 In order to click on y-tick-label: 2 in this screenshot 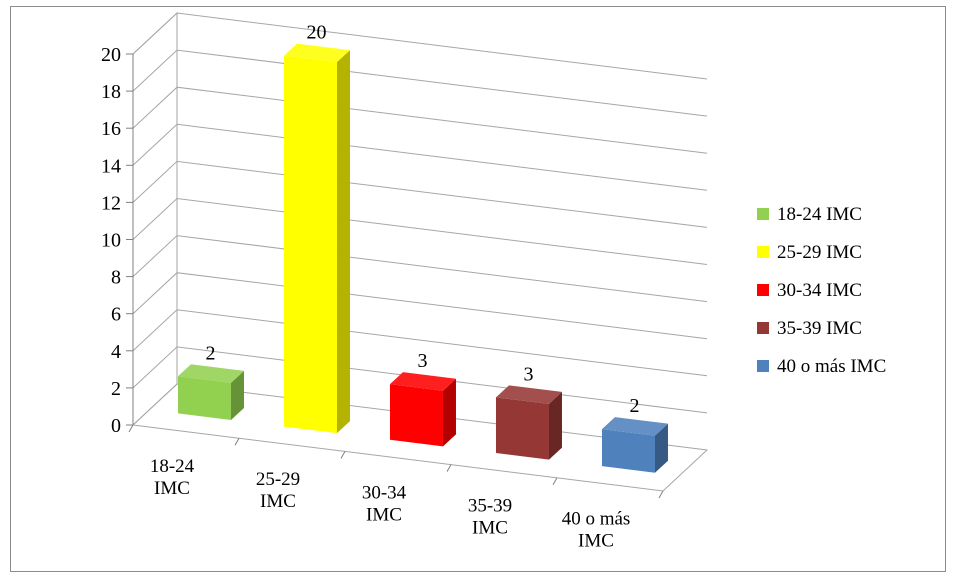, I will do `click(116, 389)`.